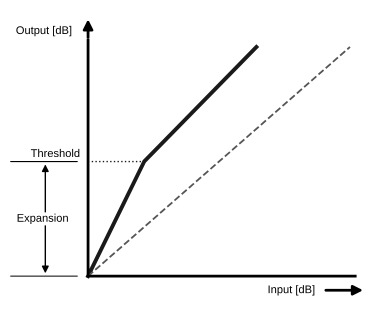  I want to click on text: Expansion, so click(43, 219).